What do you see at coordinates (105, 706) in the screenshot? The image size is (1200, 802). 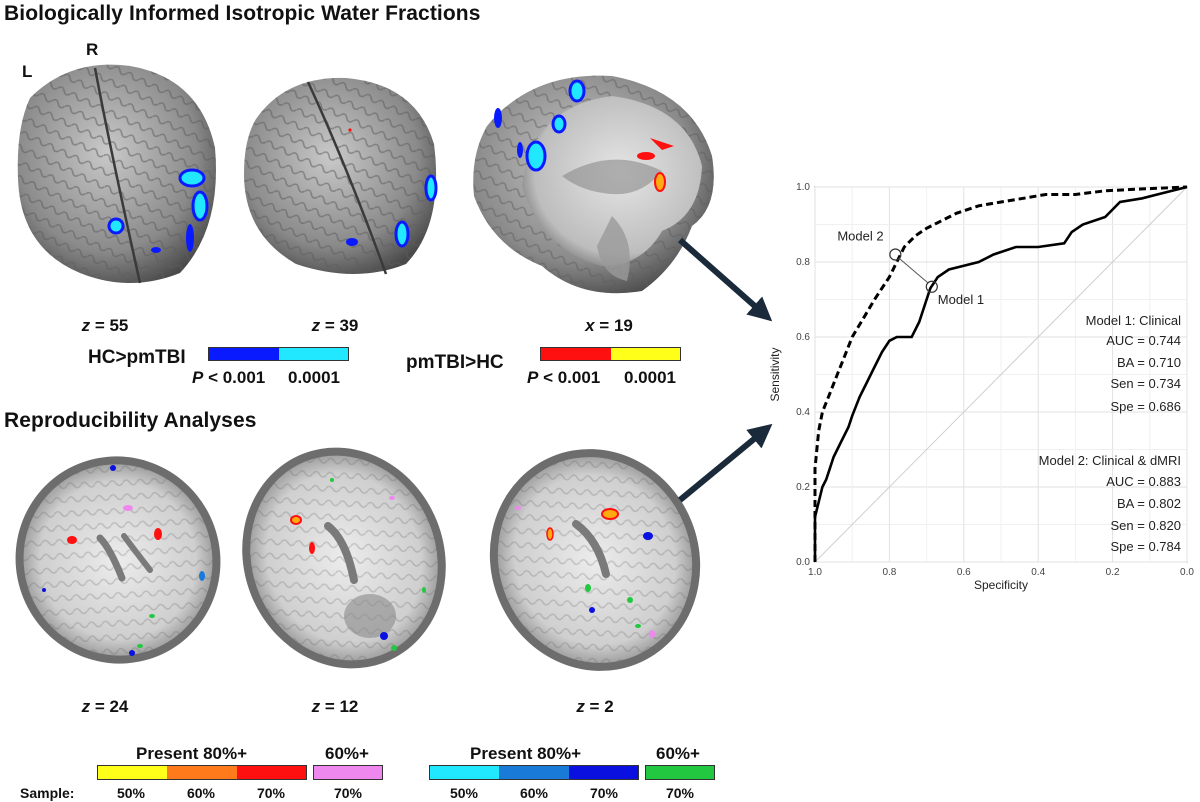 I see `slice-label-z24: z = 24` at bounding box center [105, 706].